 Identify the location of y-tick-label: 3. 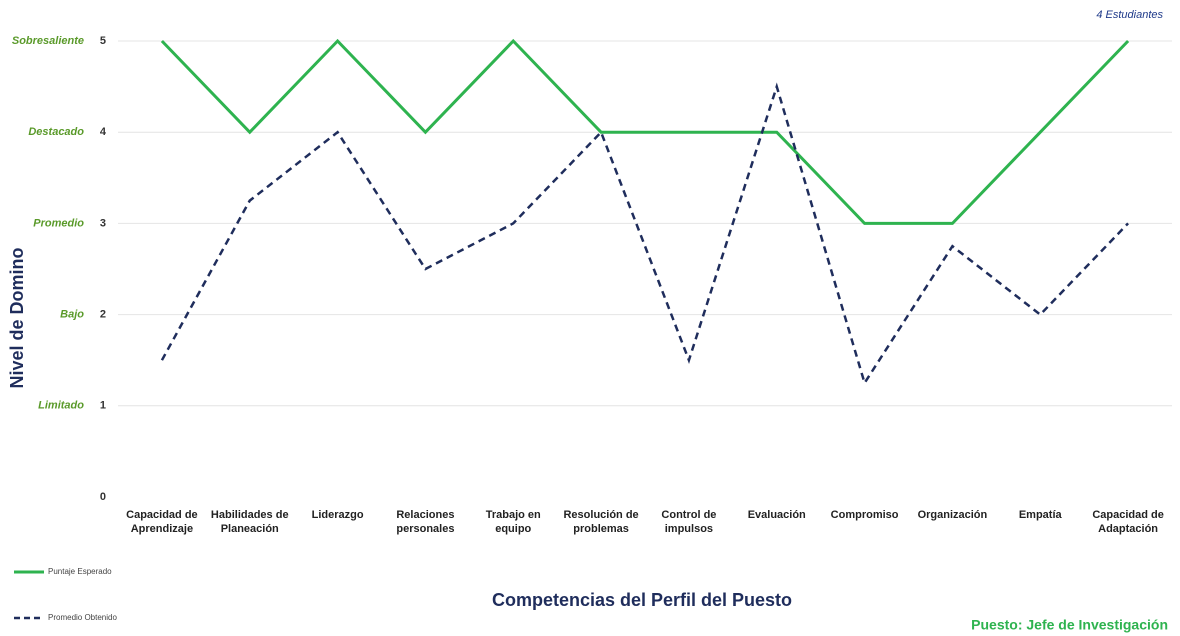
(103, 223).